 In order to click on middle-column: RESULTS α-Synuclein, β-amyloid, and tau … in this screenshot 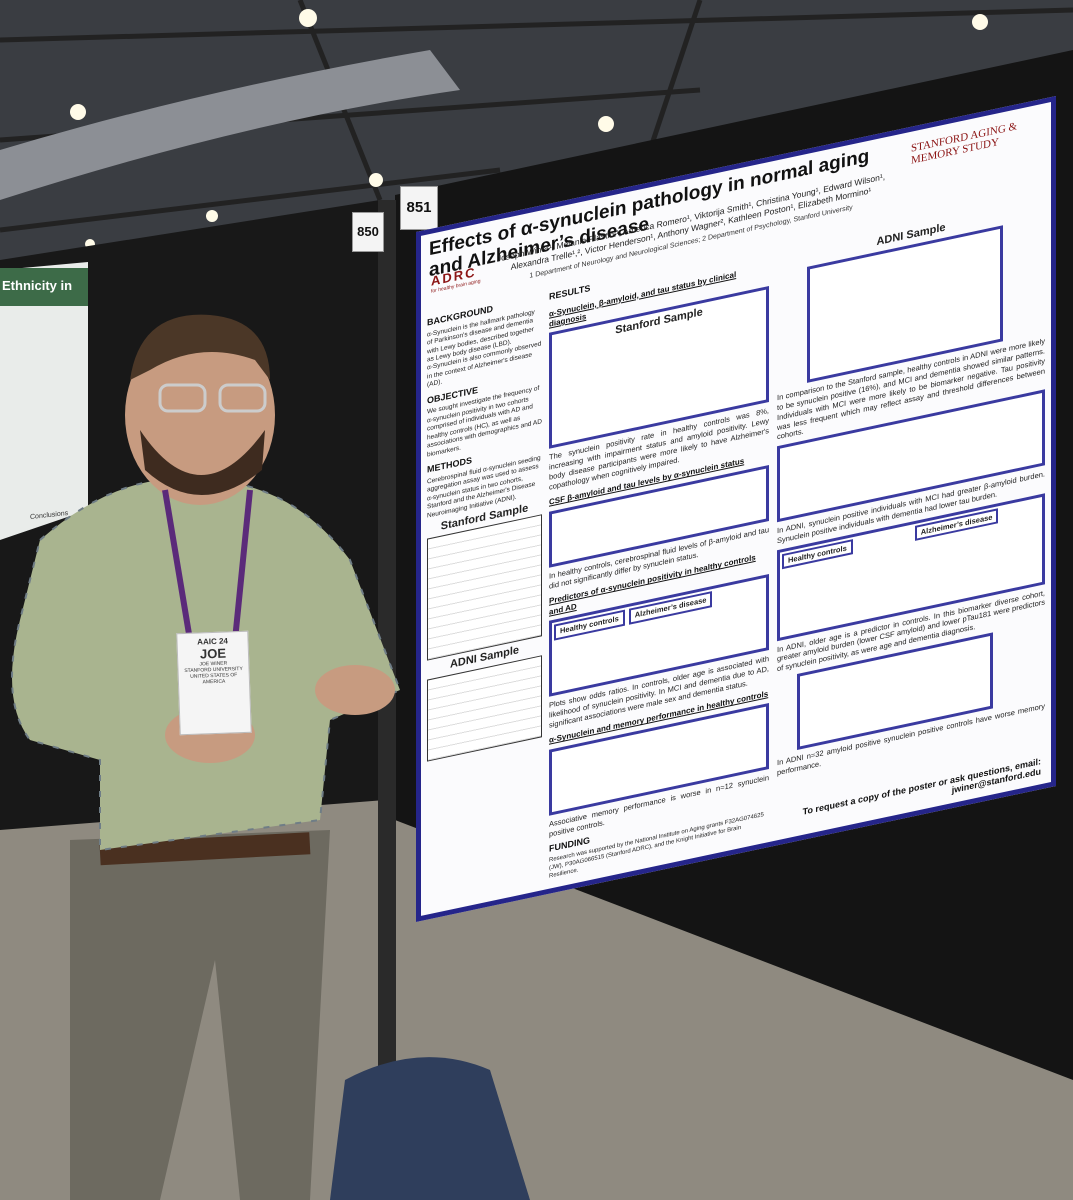, I will do `click(659, 560)`.